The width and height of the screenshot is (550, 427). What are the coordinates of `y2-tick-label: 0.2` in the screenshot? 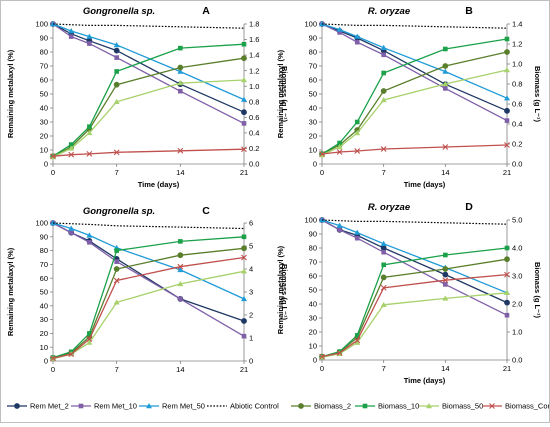 It's located at (517, 144).